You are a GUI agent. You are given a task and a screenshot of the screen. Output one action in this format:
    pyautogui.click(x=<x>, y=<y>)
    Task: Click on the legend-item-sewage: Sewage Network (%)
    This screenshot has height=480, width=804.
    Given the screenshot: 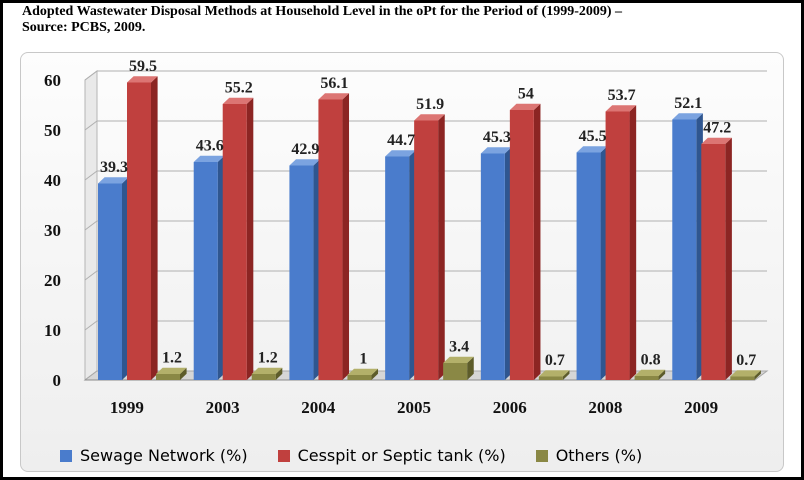 What is the action you would take?
    pyautogui.click(x=154, y=455)
    